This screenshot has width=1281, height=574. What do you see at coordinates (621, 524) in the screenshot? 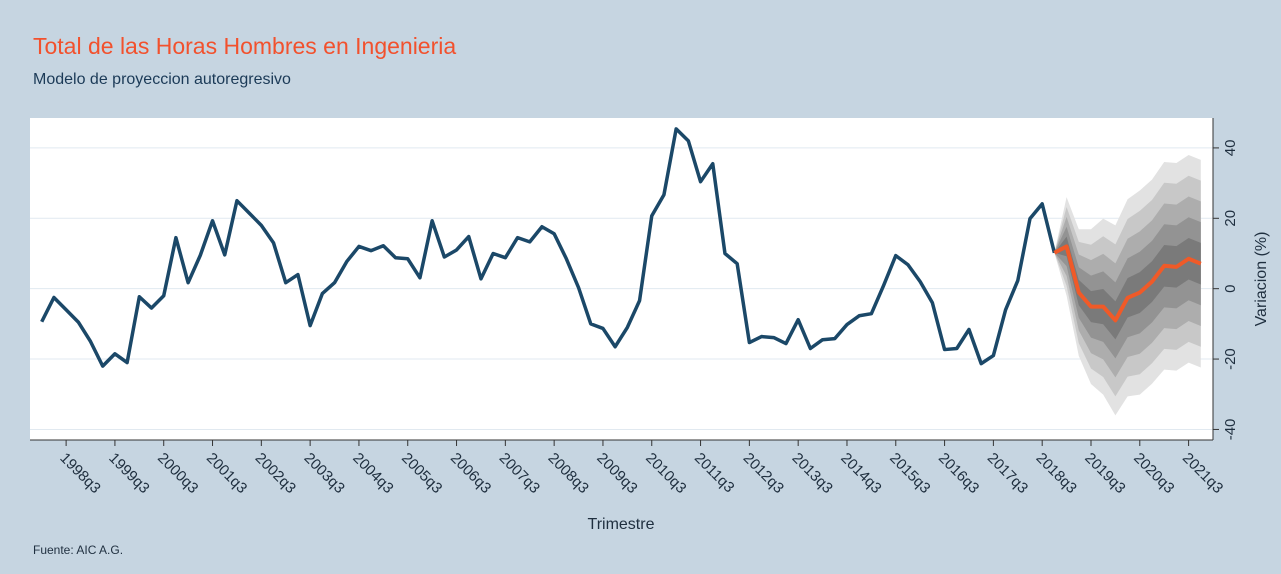
I see `x-axis-label: Trimestre` at bounding box center [621, 524].